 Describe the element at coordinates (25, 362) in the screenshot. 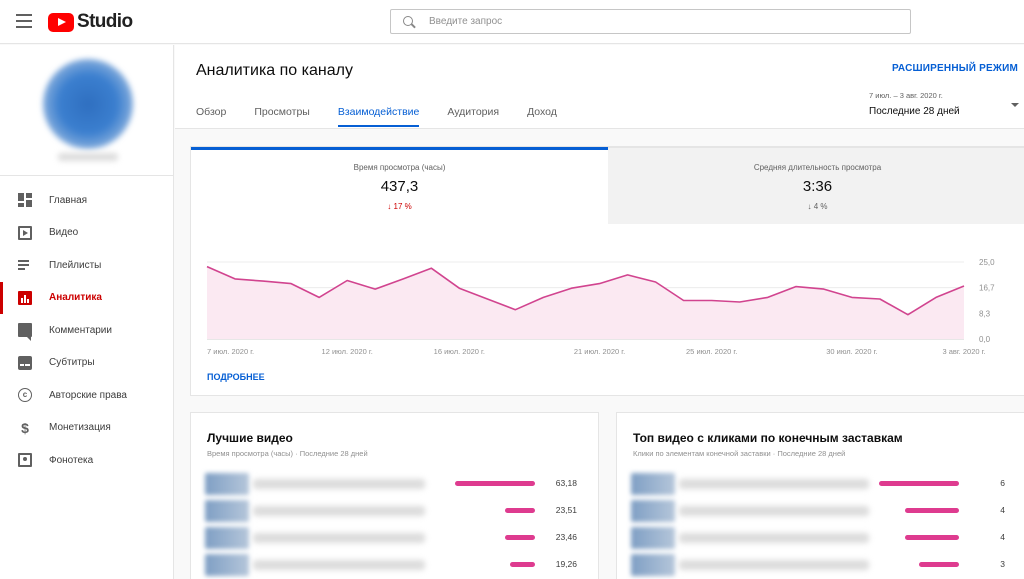

I see `subtitles-icon` at that location.